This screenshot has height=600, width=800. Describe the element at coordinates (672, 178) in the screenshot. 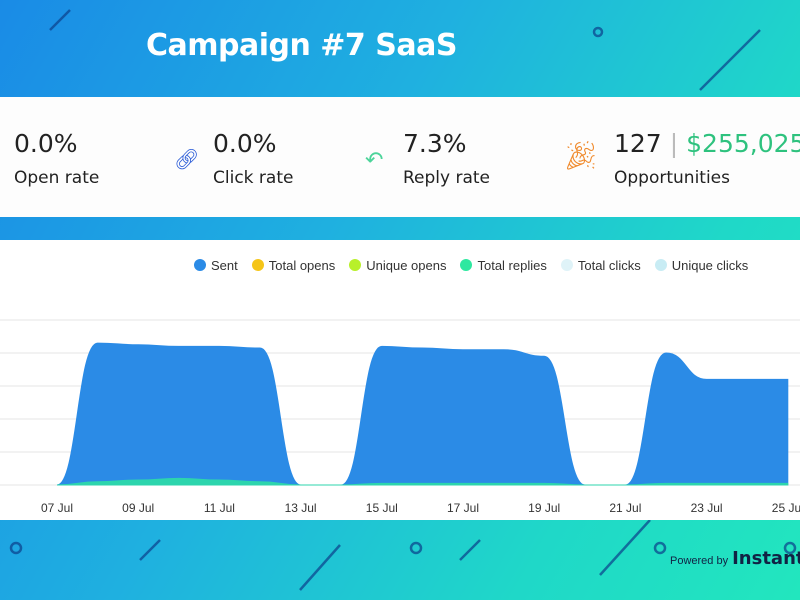

I see `opportunities-label: Opportunities` at that location.